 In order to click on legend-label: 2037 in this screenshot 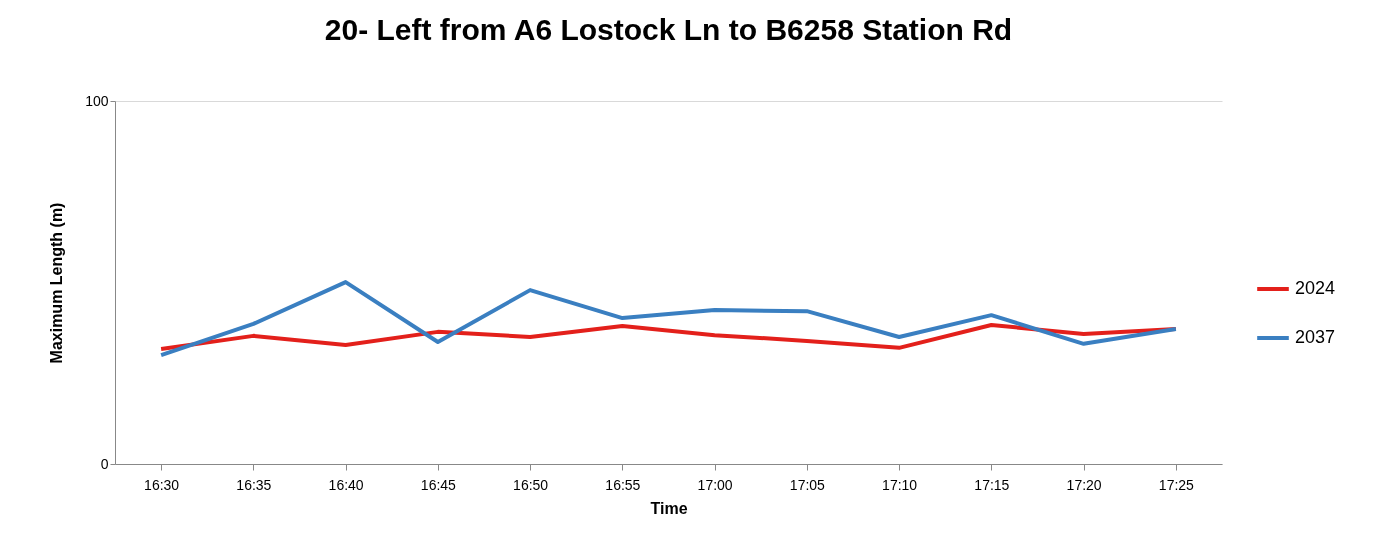, I will do `click(1315, 337)`.